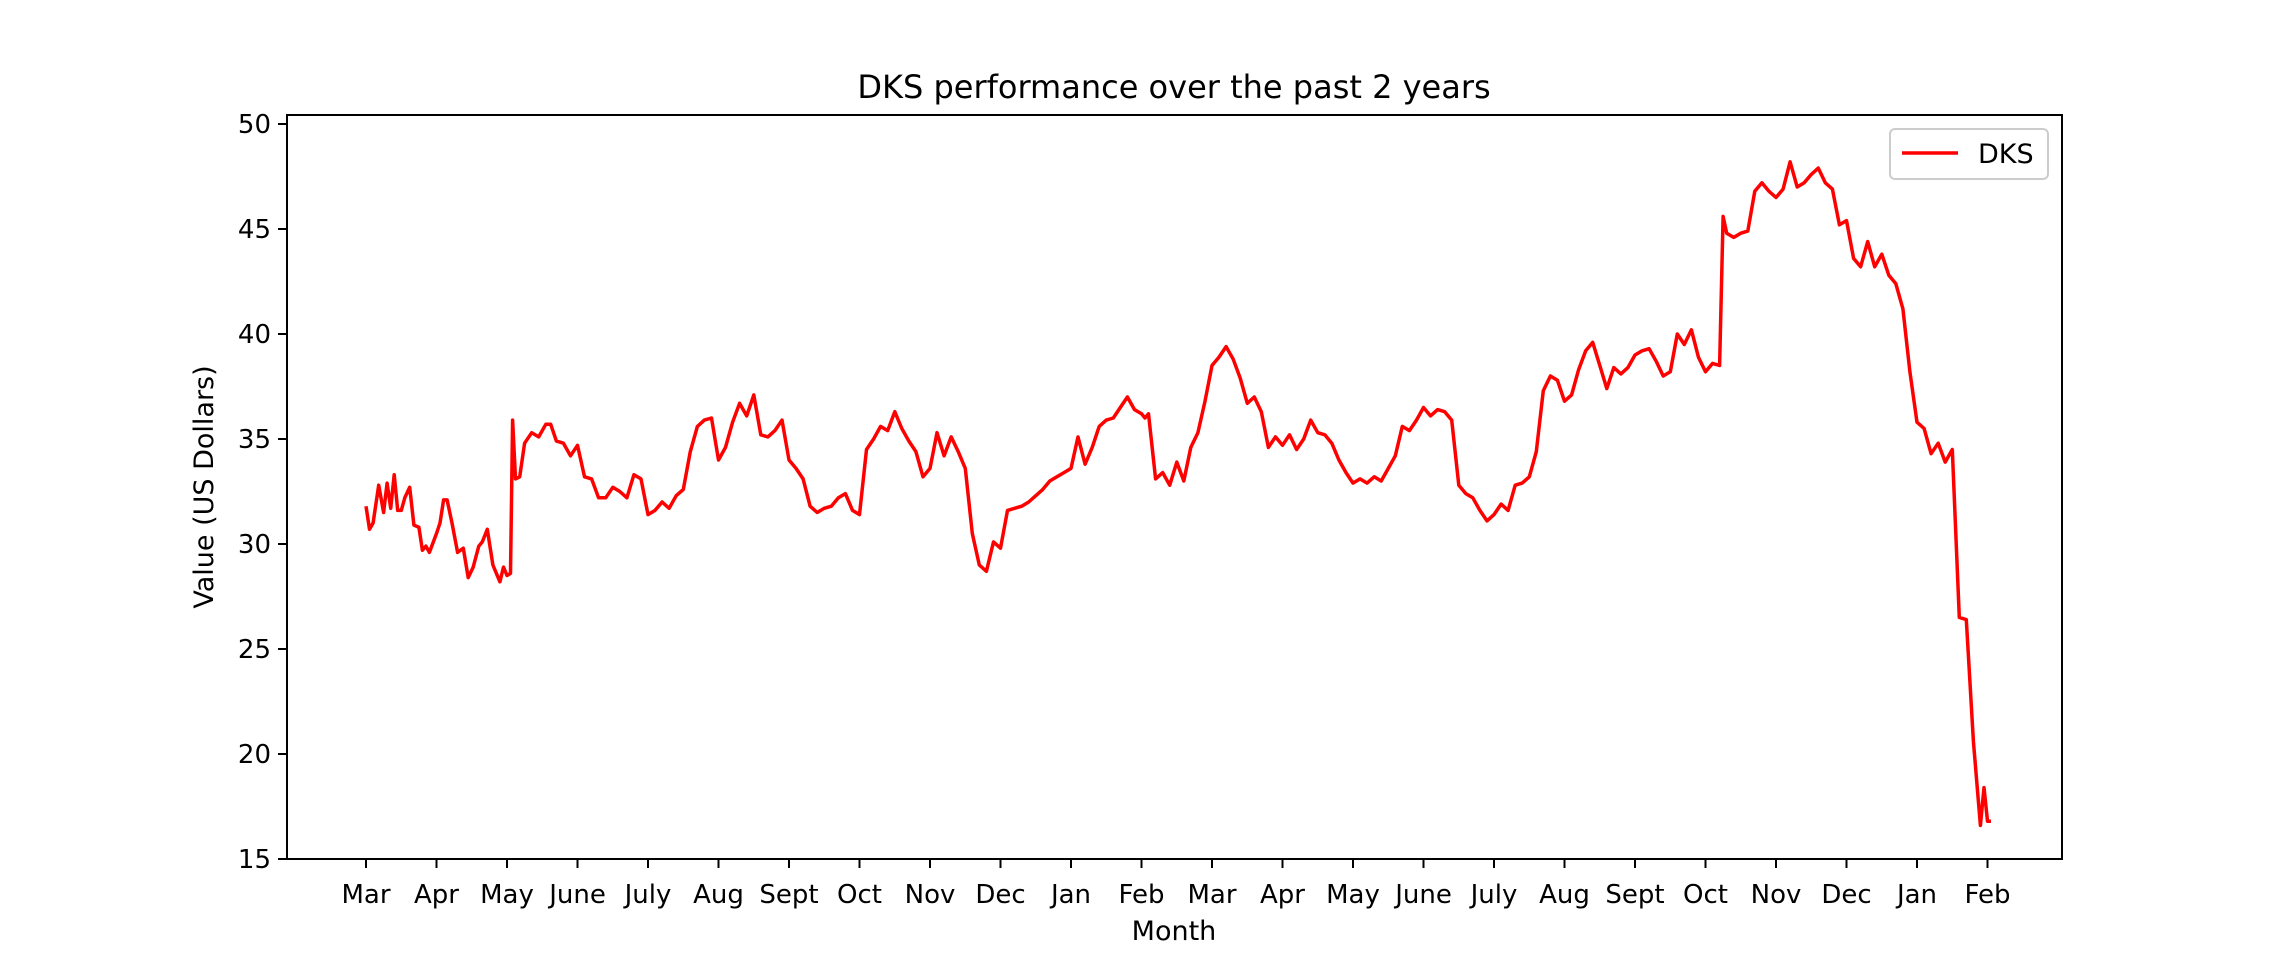  I want to click on chart-title: DKS performance over the past 2 years, so click(1173, 87).